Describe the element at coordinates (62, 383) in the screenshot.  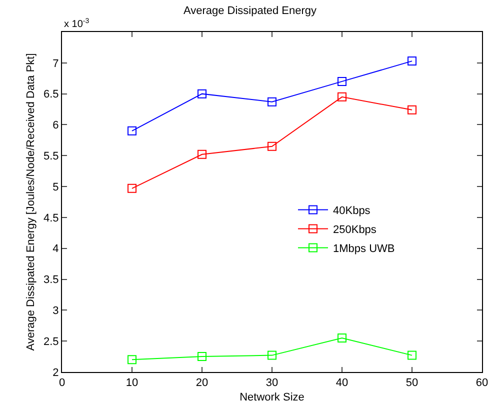
I see `x-tick-label: 0` at that location.